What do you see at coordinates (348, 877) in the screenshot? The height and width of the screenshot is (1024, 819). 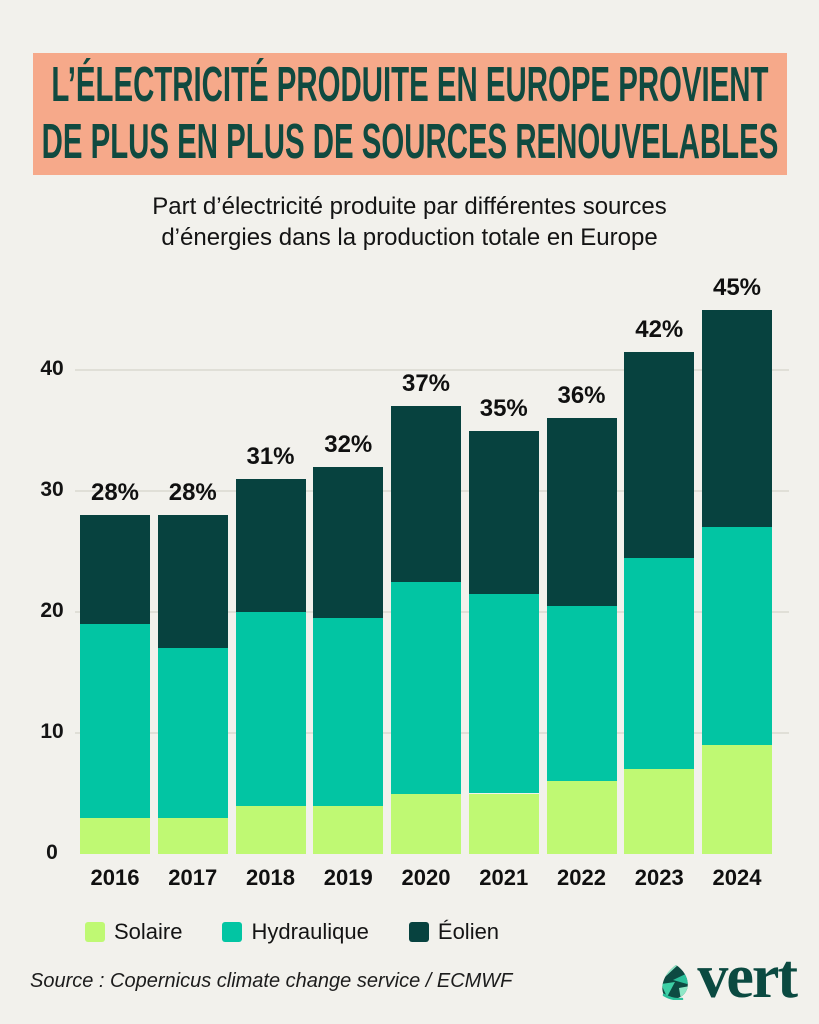 I see `x-axis-label-2019: 2019` at bounding box center [348, 877].